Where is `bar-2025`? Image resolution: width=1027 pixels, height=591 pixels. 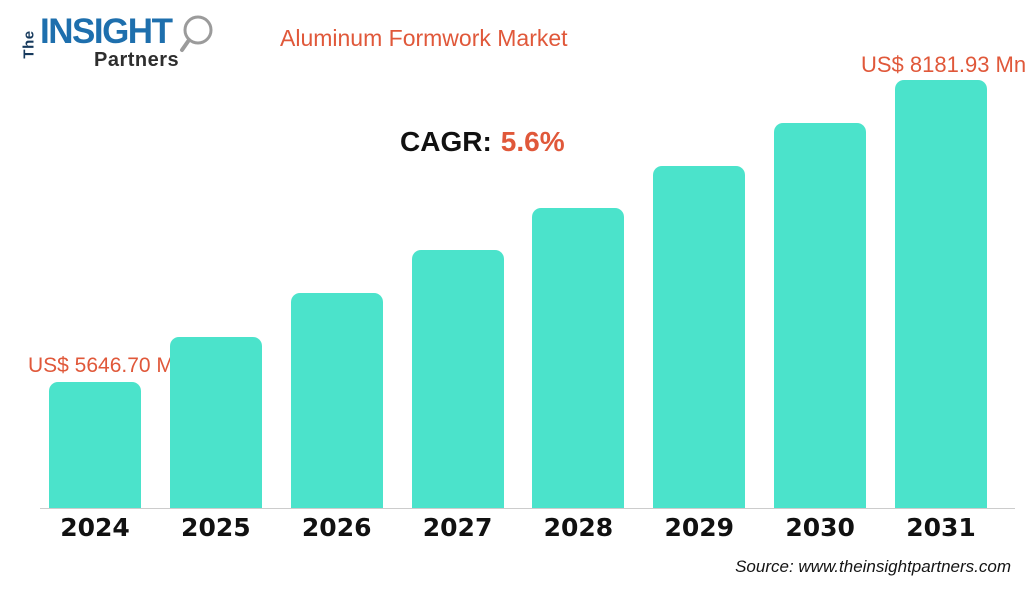
bar-2025 is located at coordinates (215, 422).